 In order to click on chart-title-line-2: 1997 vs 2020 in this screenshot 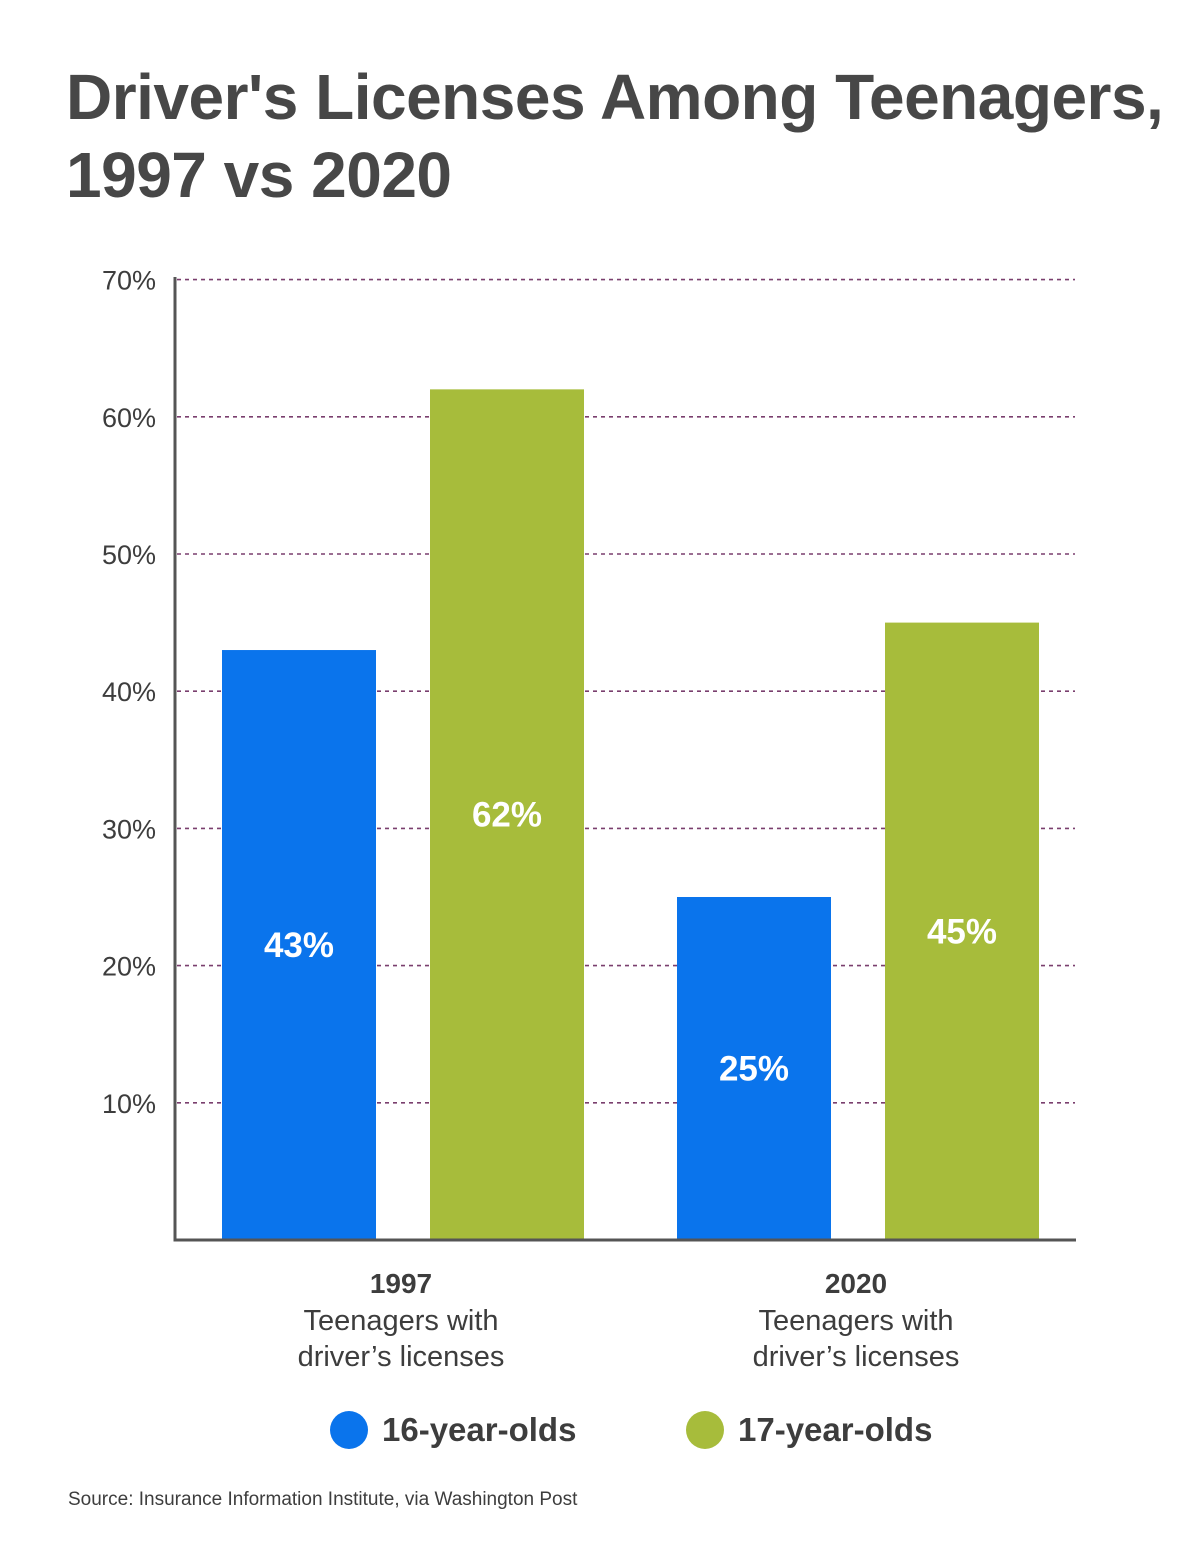, I will do `click(259, 175)`.